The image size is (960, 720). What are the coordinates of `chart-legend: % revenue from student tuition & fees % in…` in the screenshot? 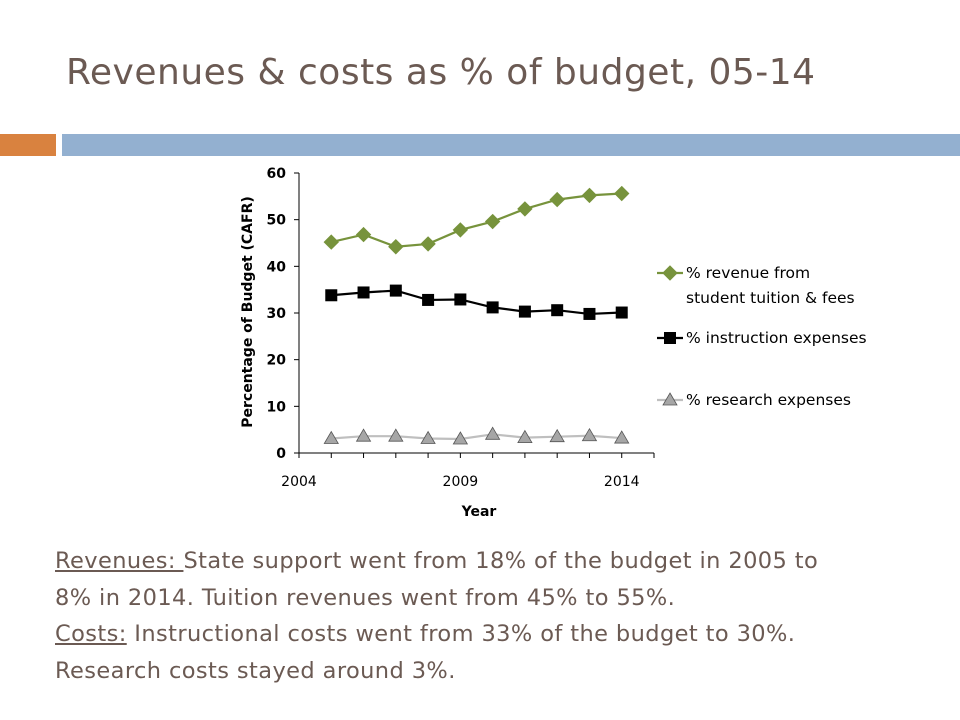 It's located at (762, 336).